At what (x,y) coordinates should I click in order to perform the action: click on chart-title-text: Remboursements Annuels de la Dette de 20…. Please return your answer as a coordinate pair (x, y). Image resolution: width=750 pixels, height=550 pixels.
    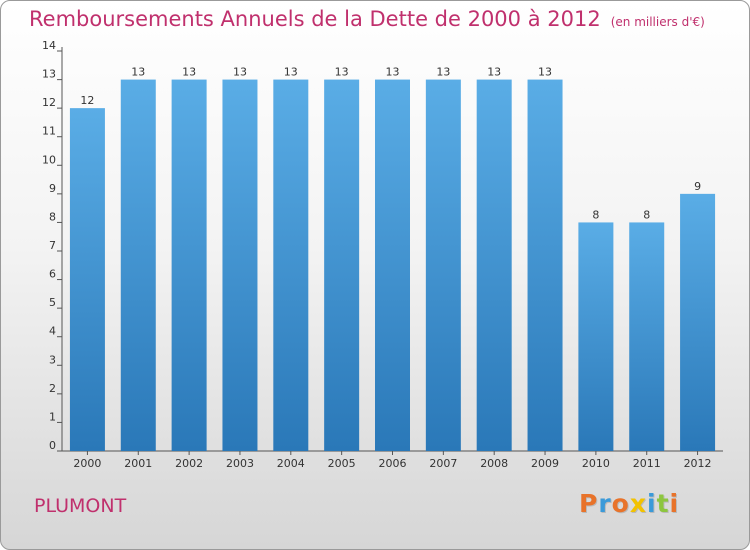
    Looking at the image, I should click on (315, 19).